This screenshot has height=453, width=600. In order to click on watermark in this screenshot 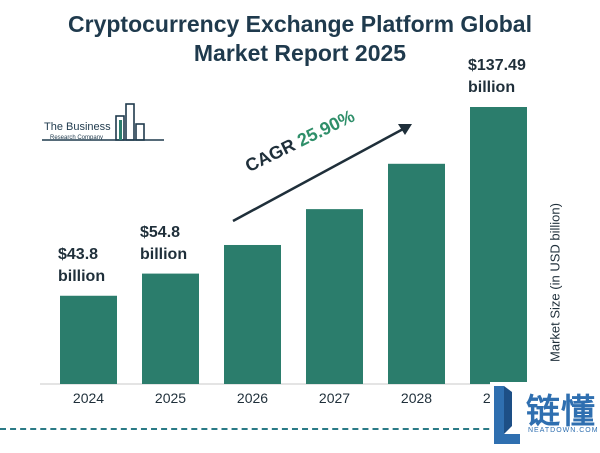, I will do `click(545, 416)`.